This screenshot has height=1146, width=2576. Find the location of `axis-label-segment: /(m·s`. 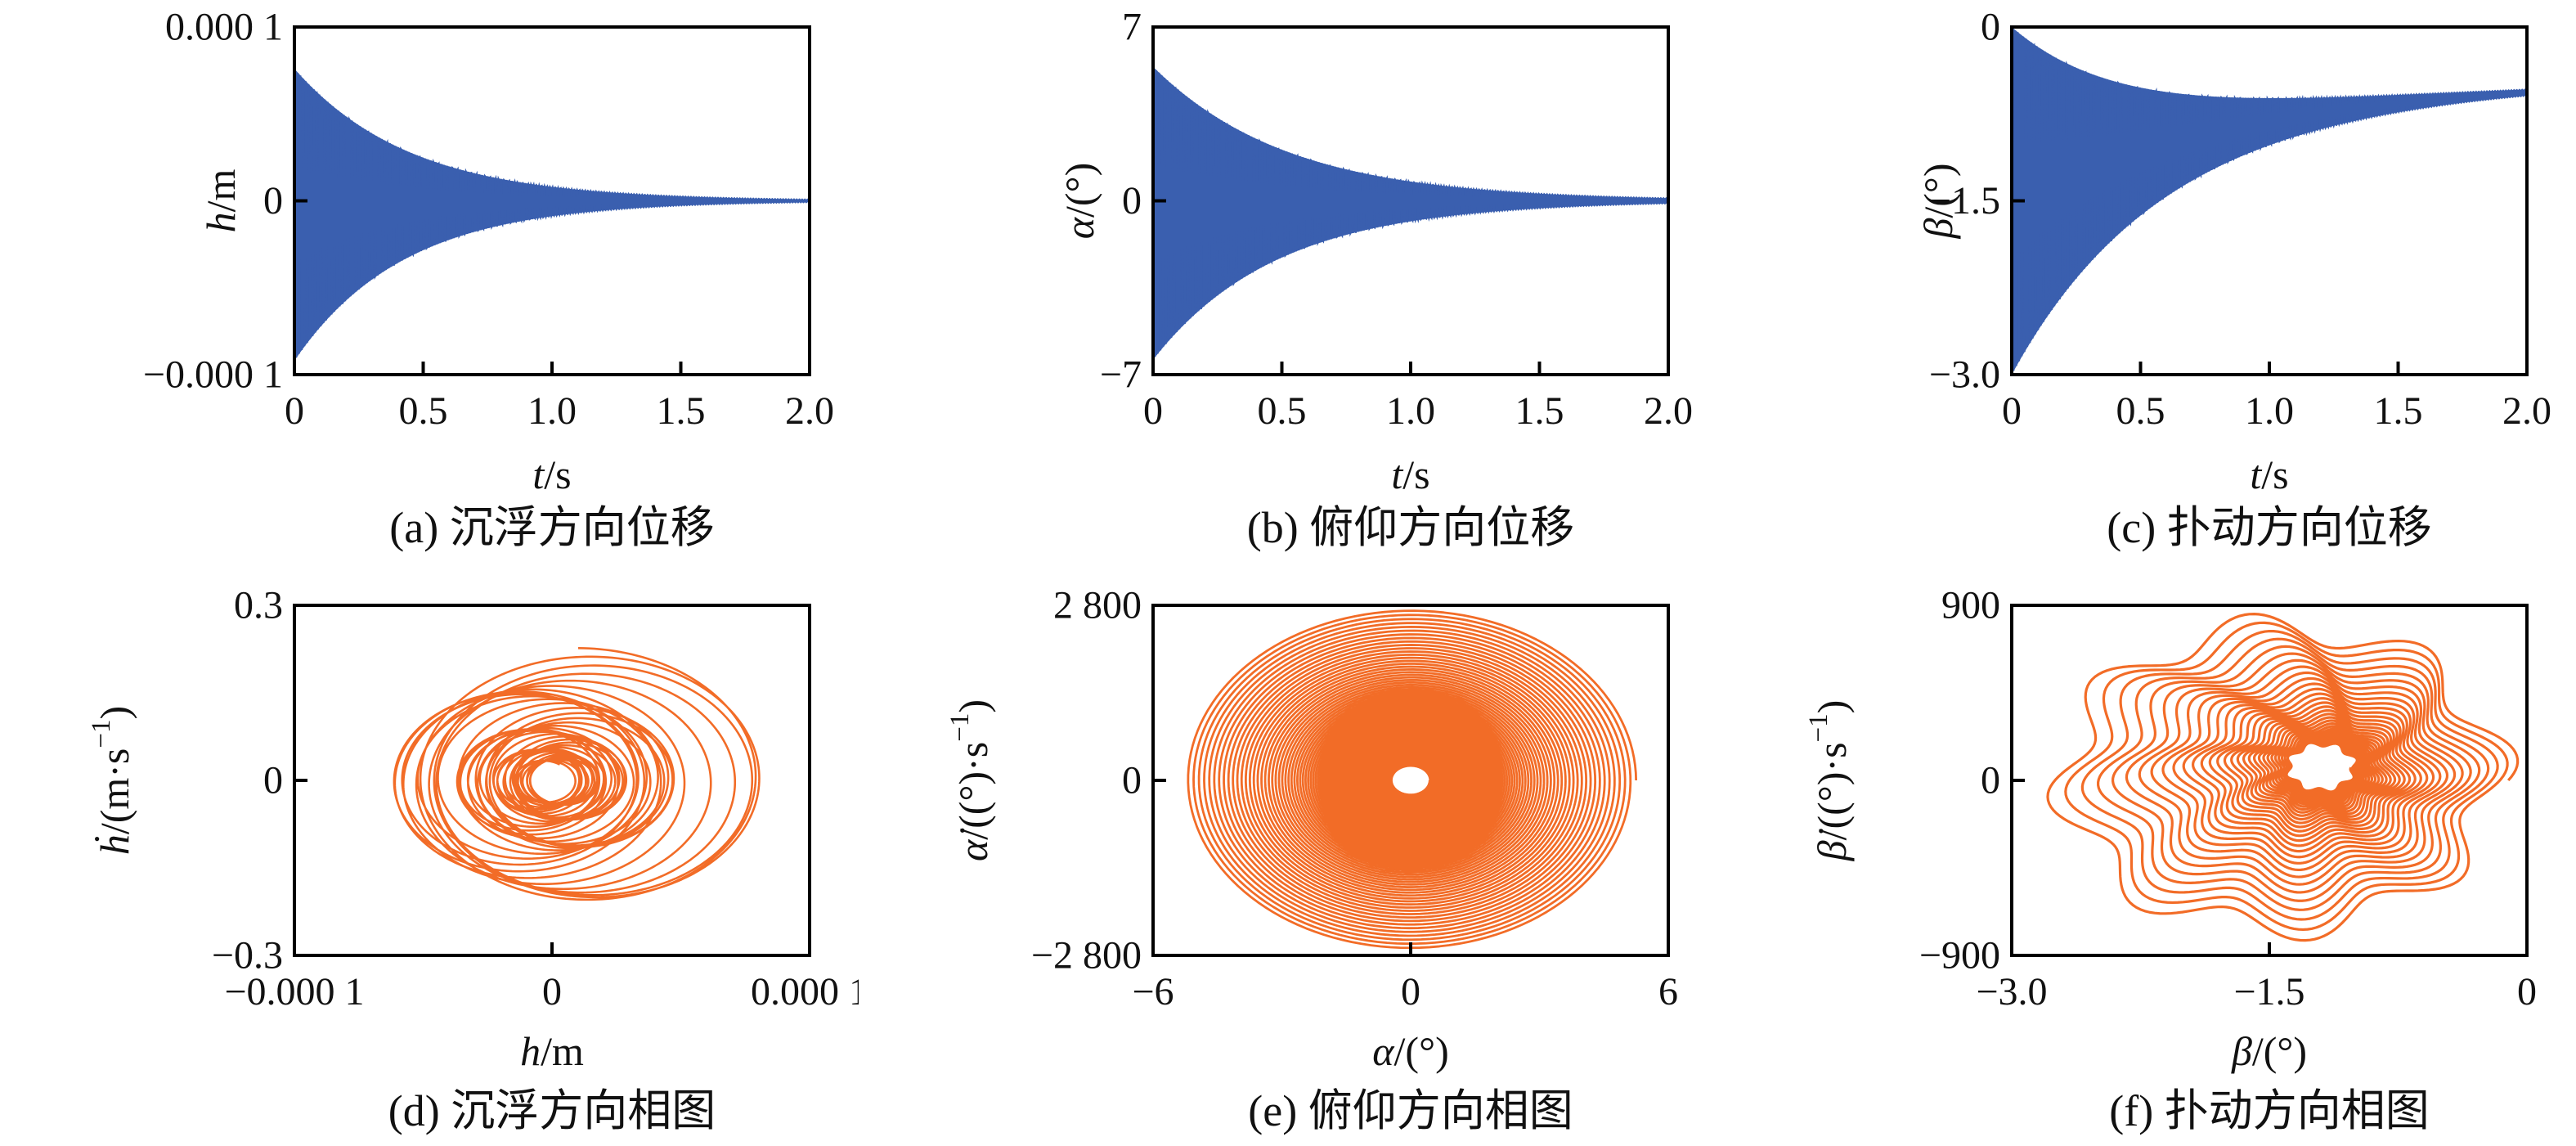

axis-label-segment: /(m·s is located at coordinates (115, 791).